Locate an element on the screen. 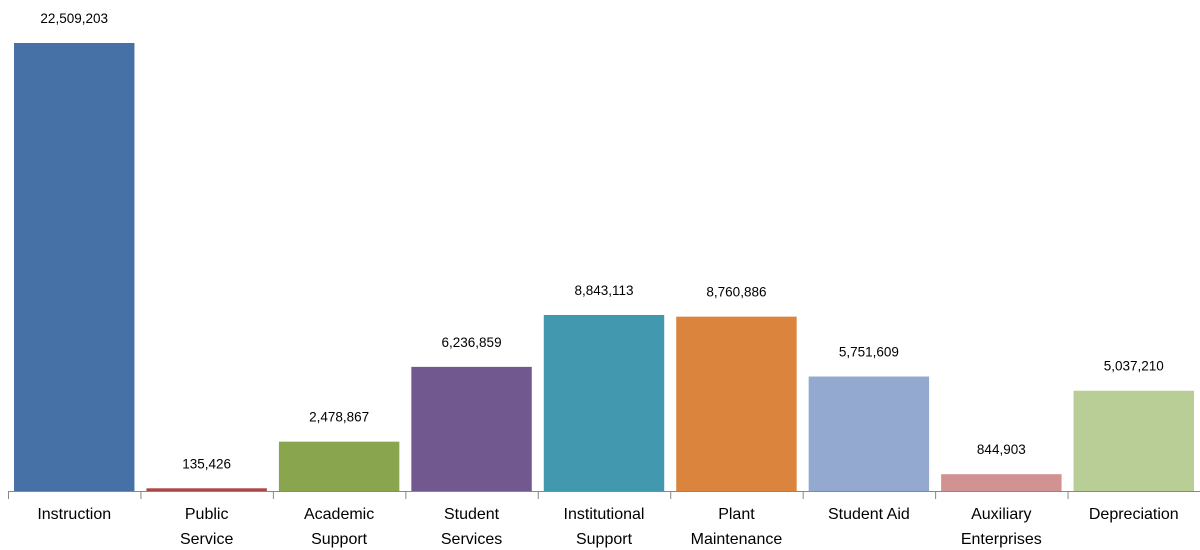  category-label-0-line-0: Instruction is located at coordinates (74, 514).